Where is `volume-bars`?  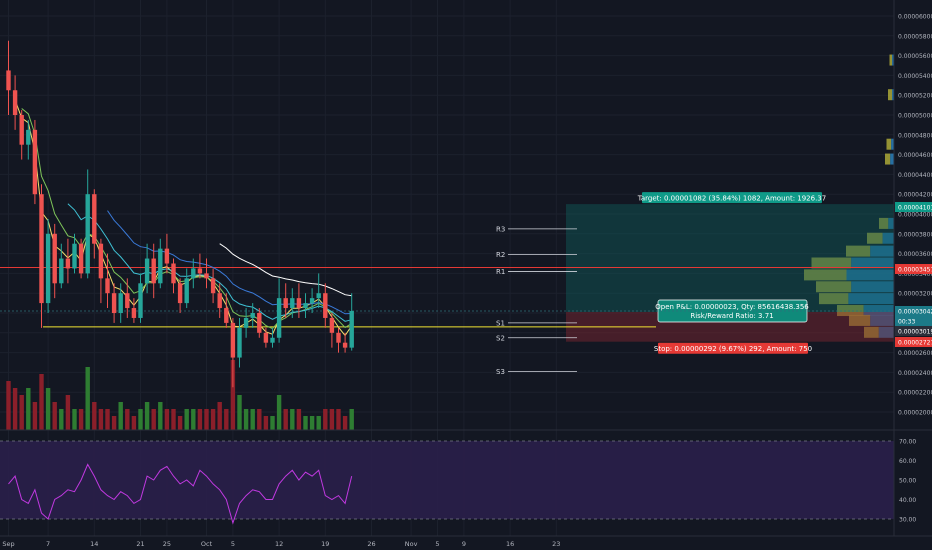 volume-bars is located at coordinates (180, 395).